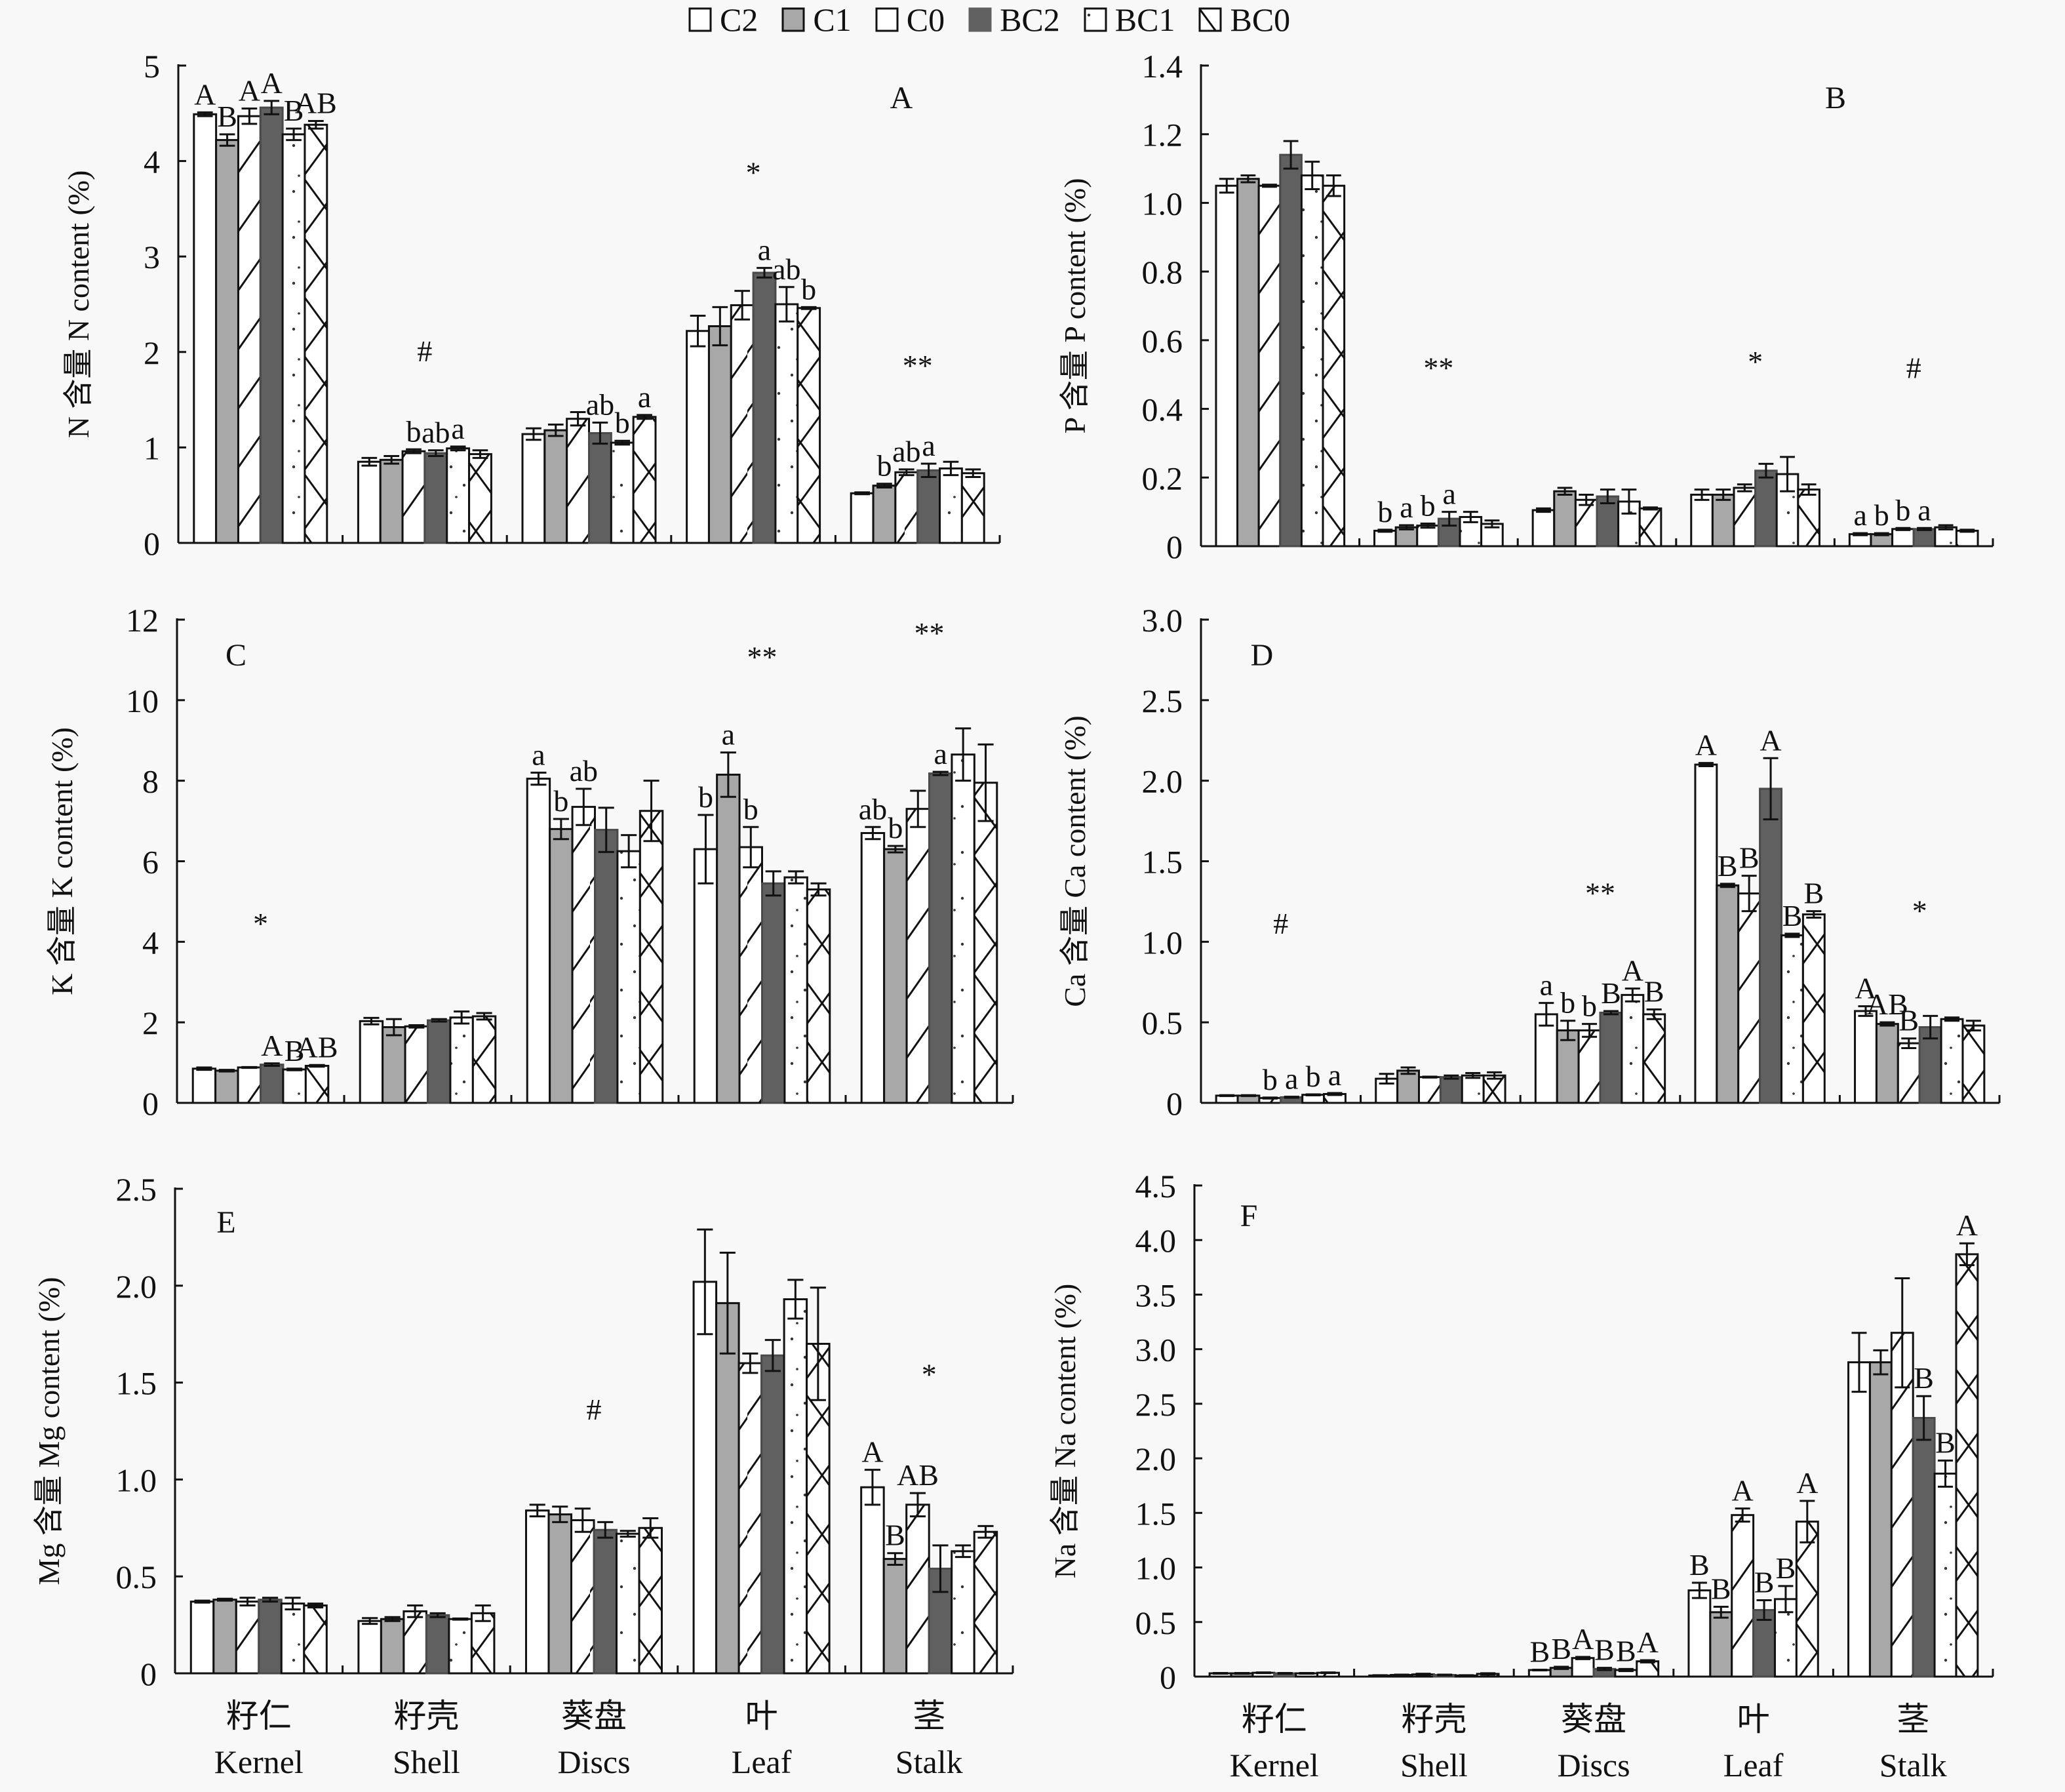  I want to click on y-tick-label: 3, so click(152, 257).